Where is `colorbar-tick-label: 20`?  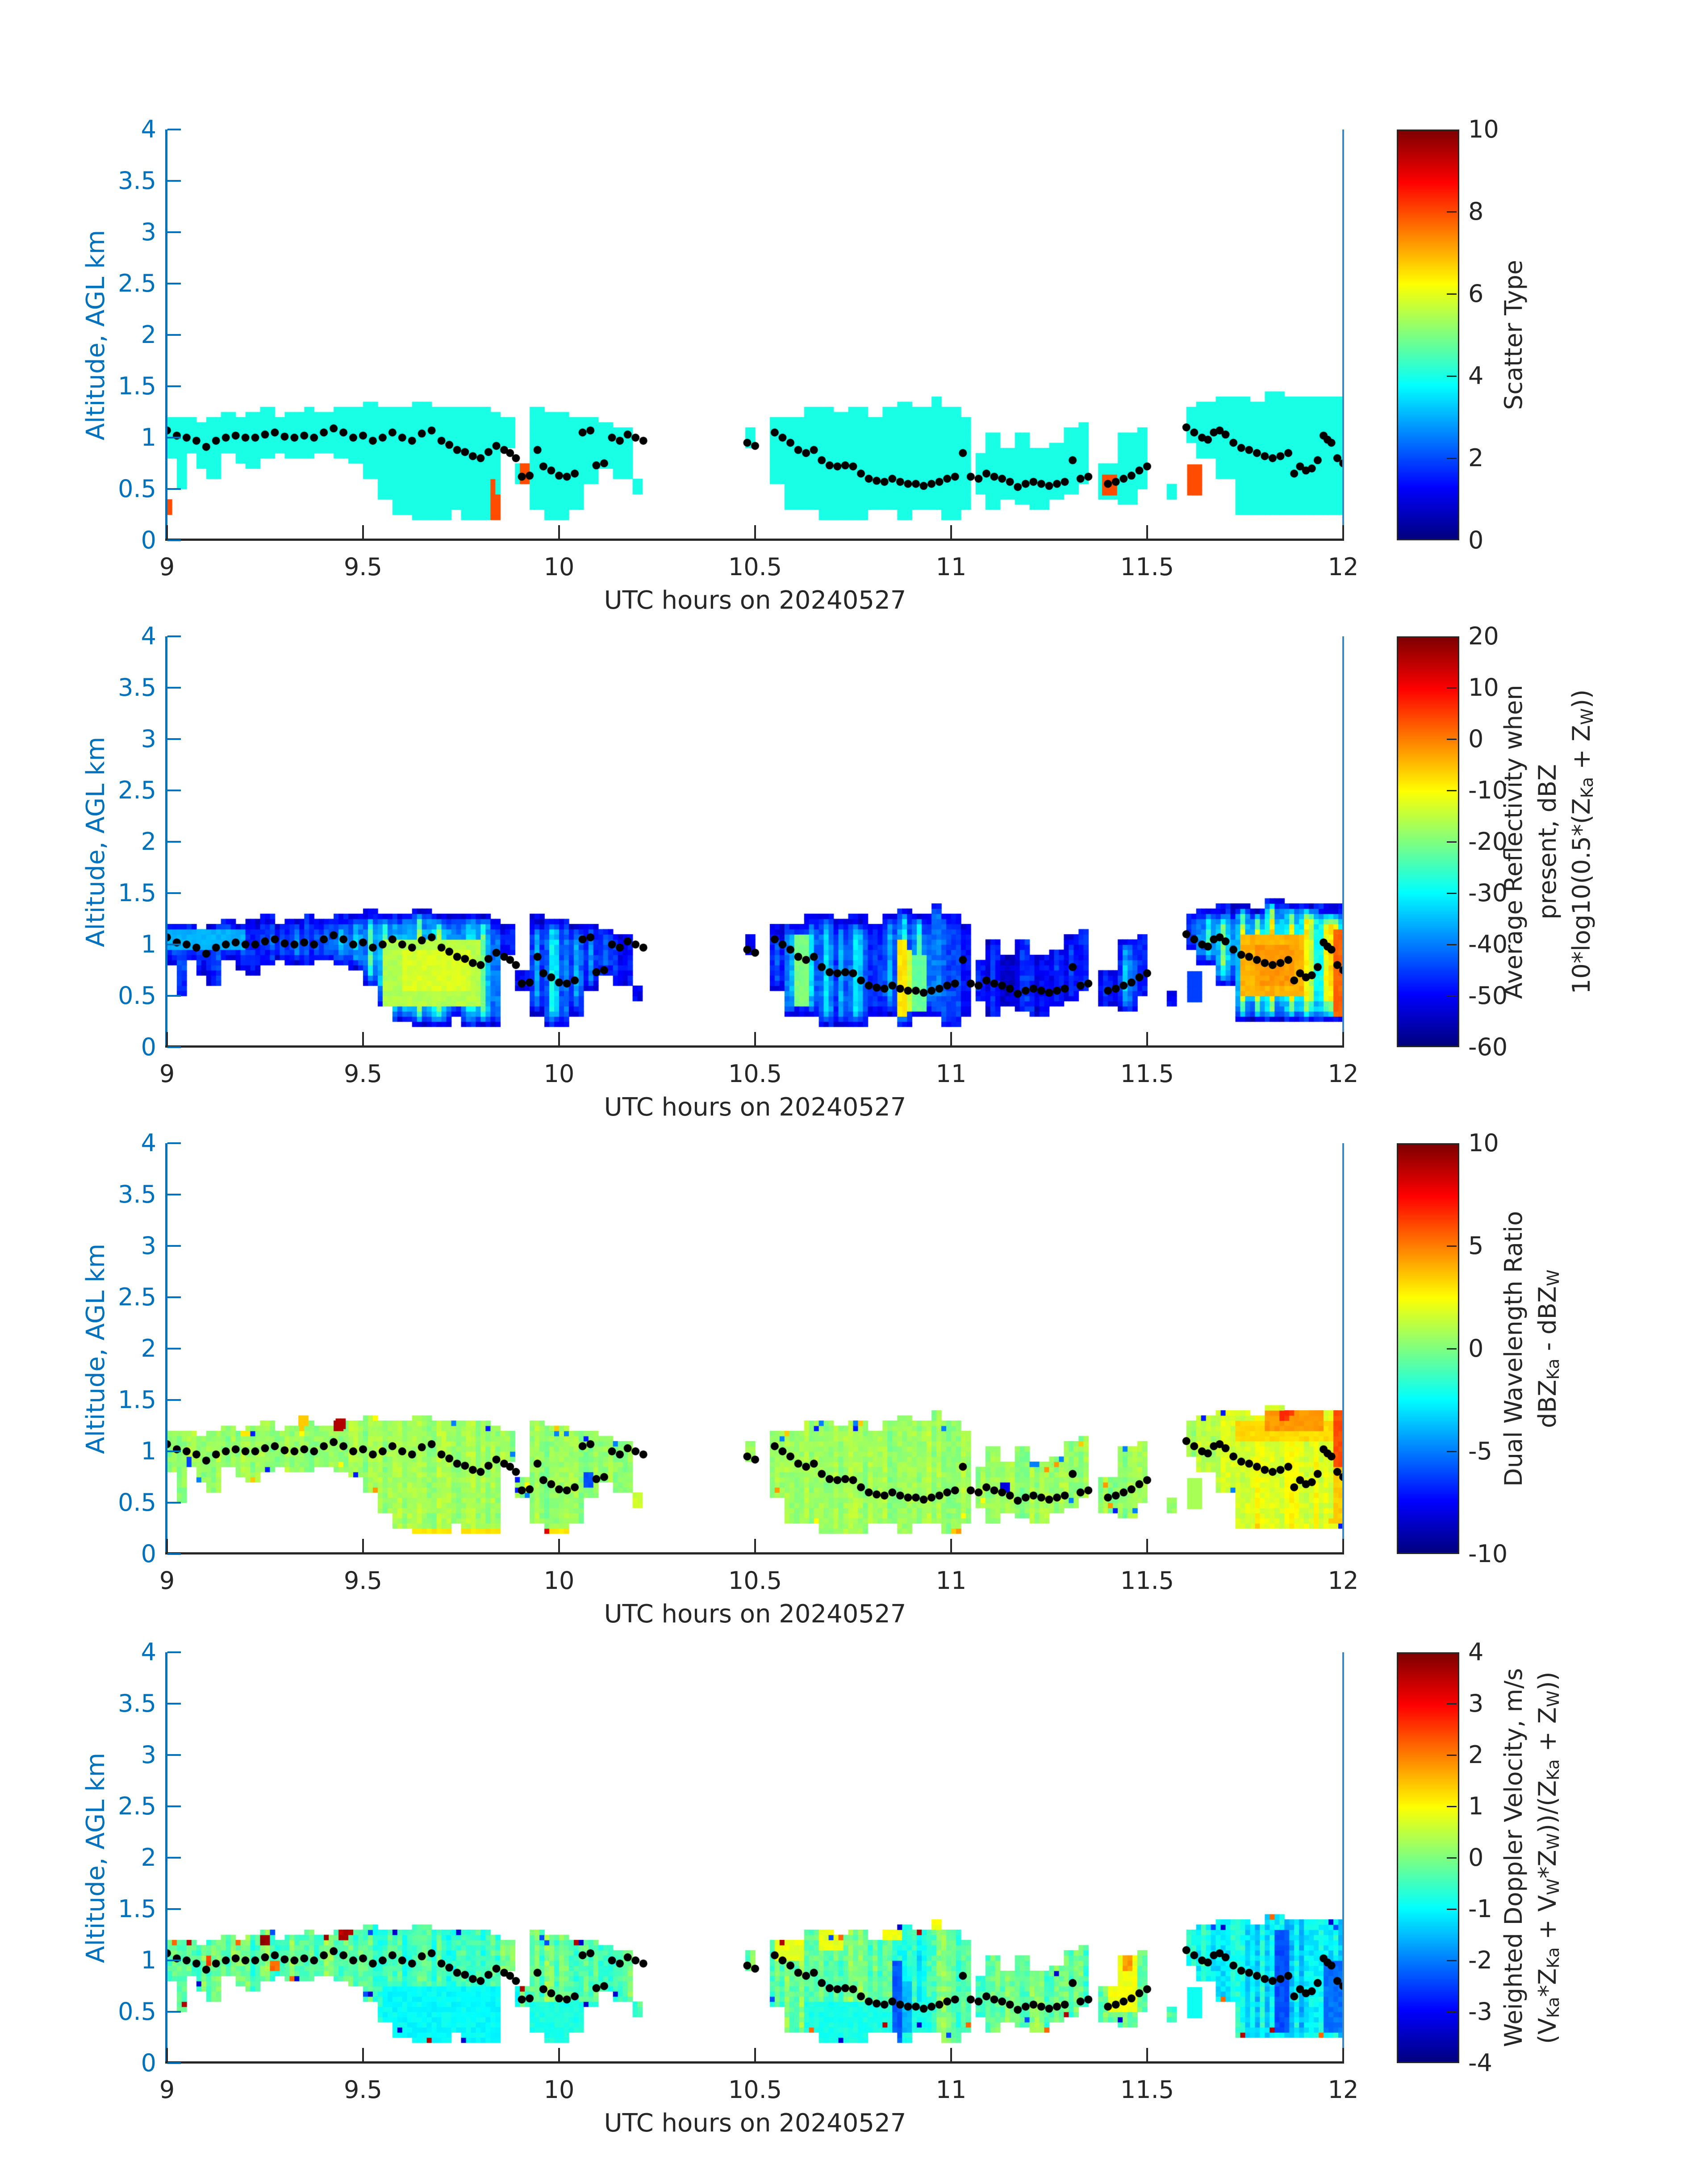
colorbar-tick-label: 20 is located at coordinates (1483, 636).